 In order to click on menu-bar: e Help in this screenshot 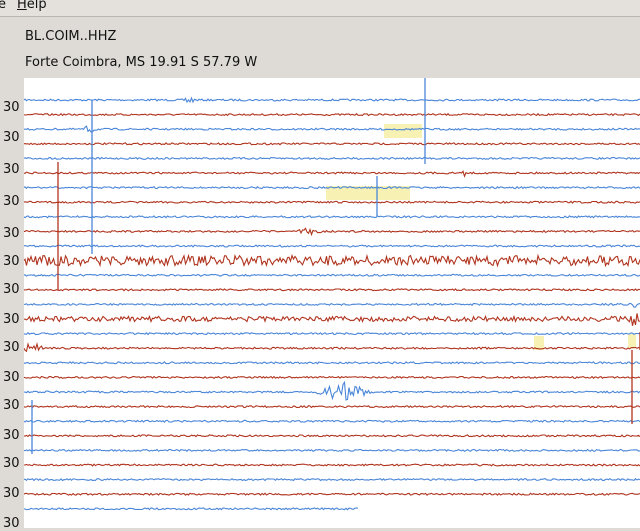, I will do `click(320, 8)`.